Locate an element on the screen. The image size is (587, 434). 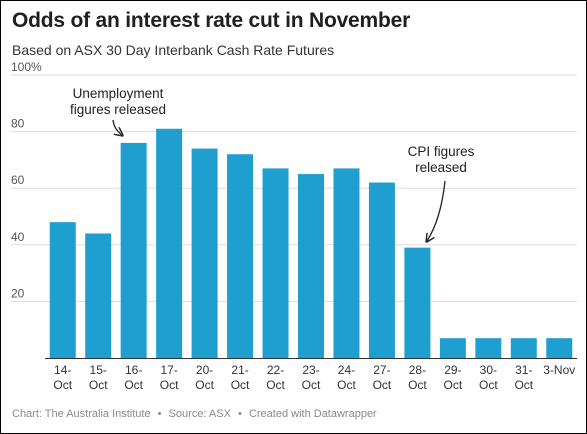
x-tick-label: 14-Oct is located at coordinates (62, 377).